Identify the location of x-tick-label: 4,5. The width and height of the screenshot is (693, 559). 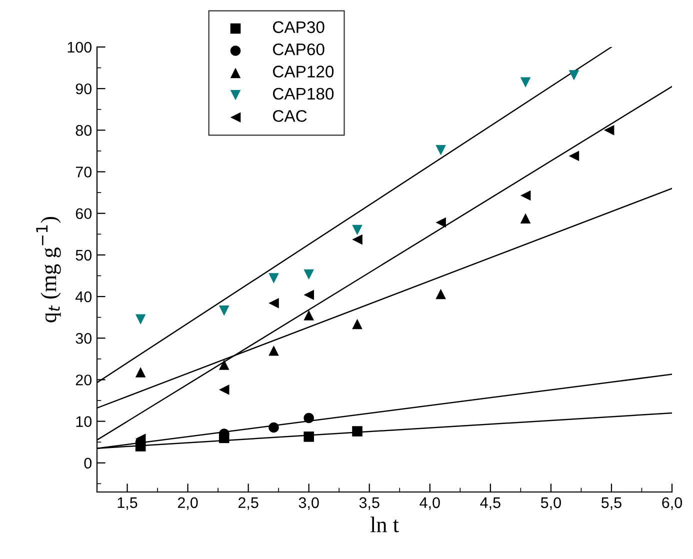
(490, 503).